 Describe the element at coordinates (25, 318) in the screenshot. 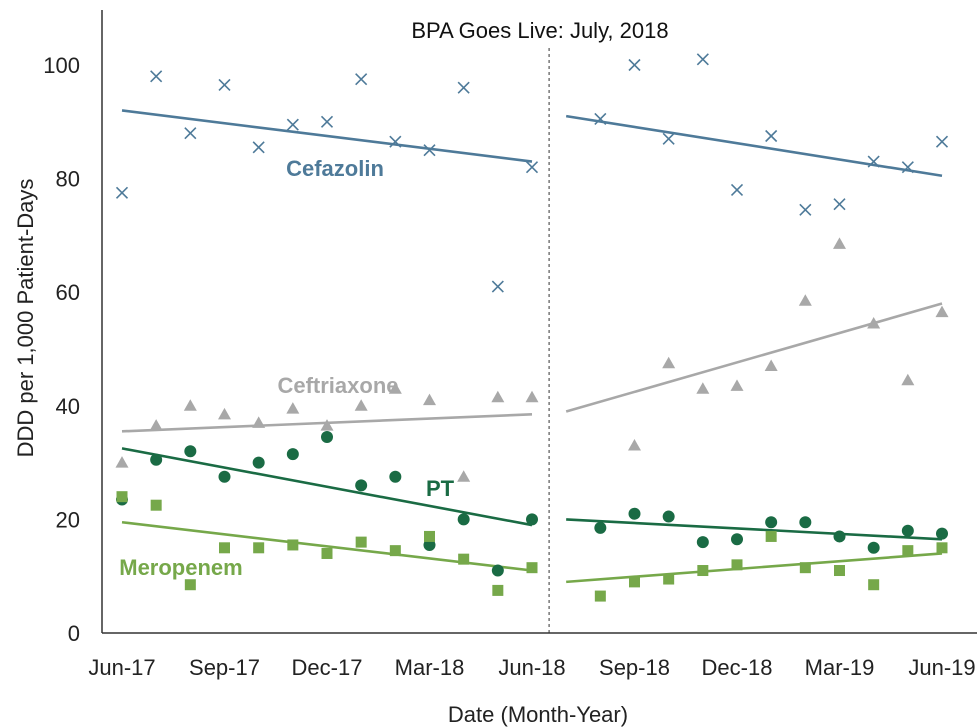

I see `y-axis-title: DDD per 1,000 Patient-Days` at that location.